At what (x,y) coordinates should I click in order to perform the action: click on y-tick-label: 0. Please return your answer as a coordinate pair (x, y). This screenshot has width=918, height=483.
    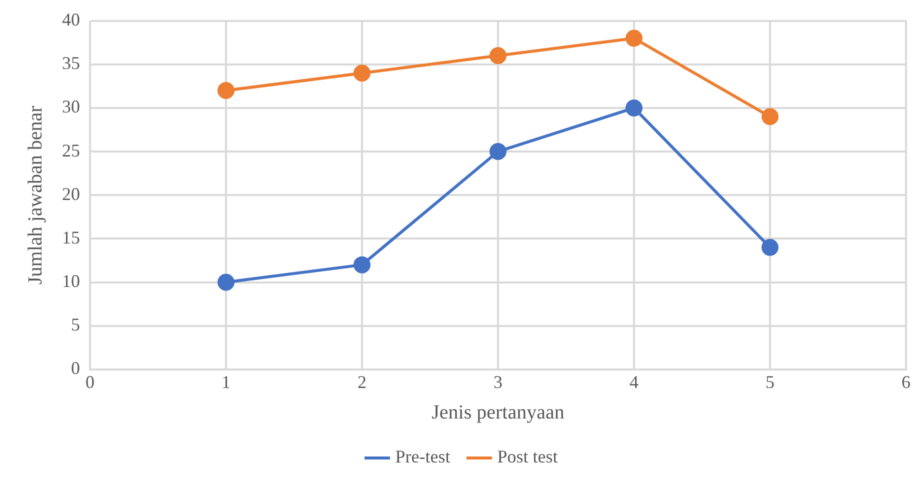
    Looking at the image, I should click on (75, 368).